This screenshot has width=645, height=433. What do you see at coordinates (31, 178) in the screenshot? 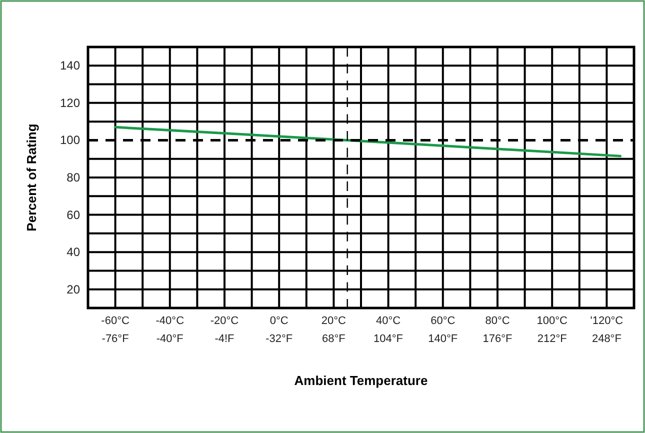
I see `y-axis-title: Percent of Rating` at bounding box center [31, 178].